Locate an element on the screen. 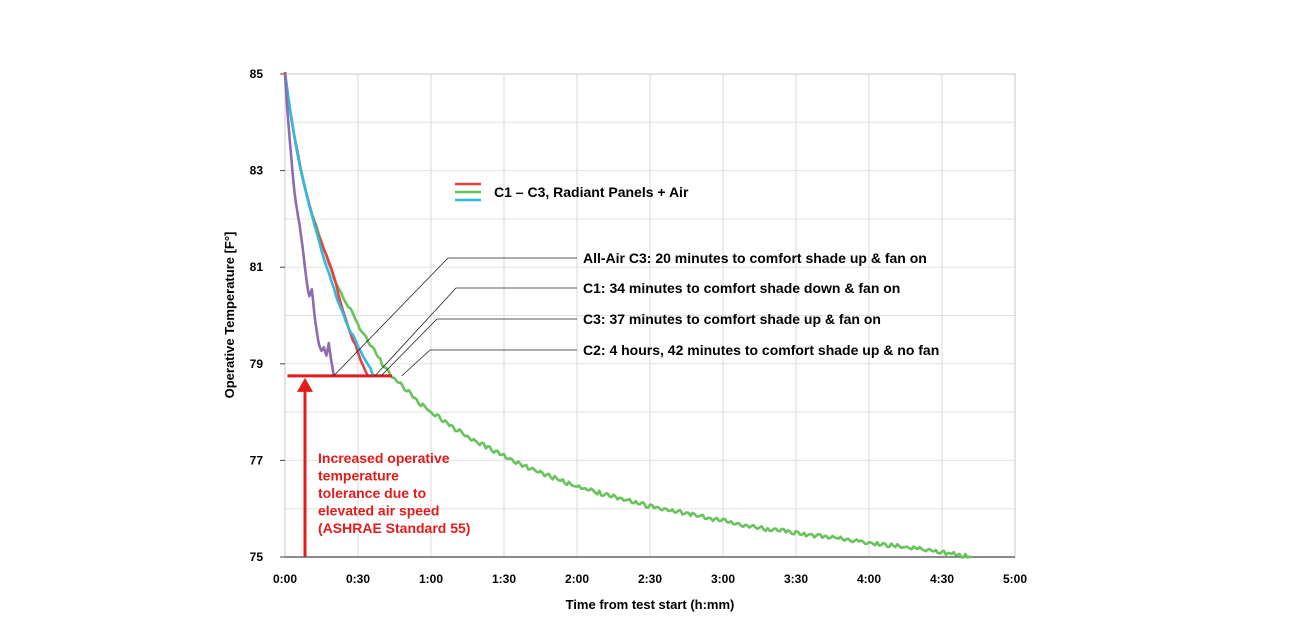  comfort-threshold is located at coordinates (340, 465).